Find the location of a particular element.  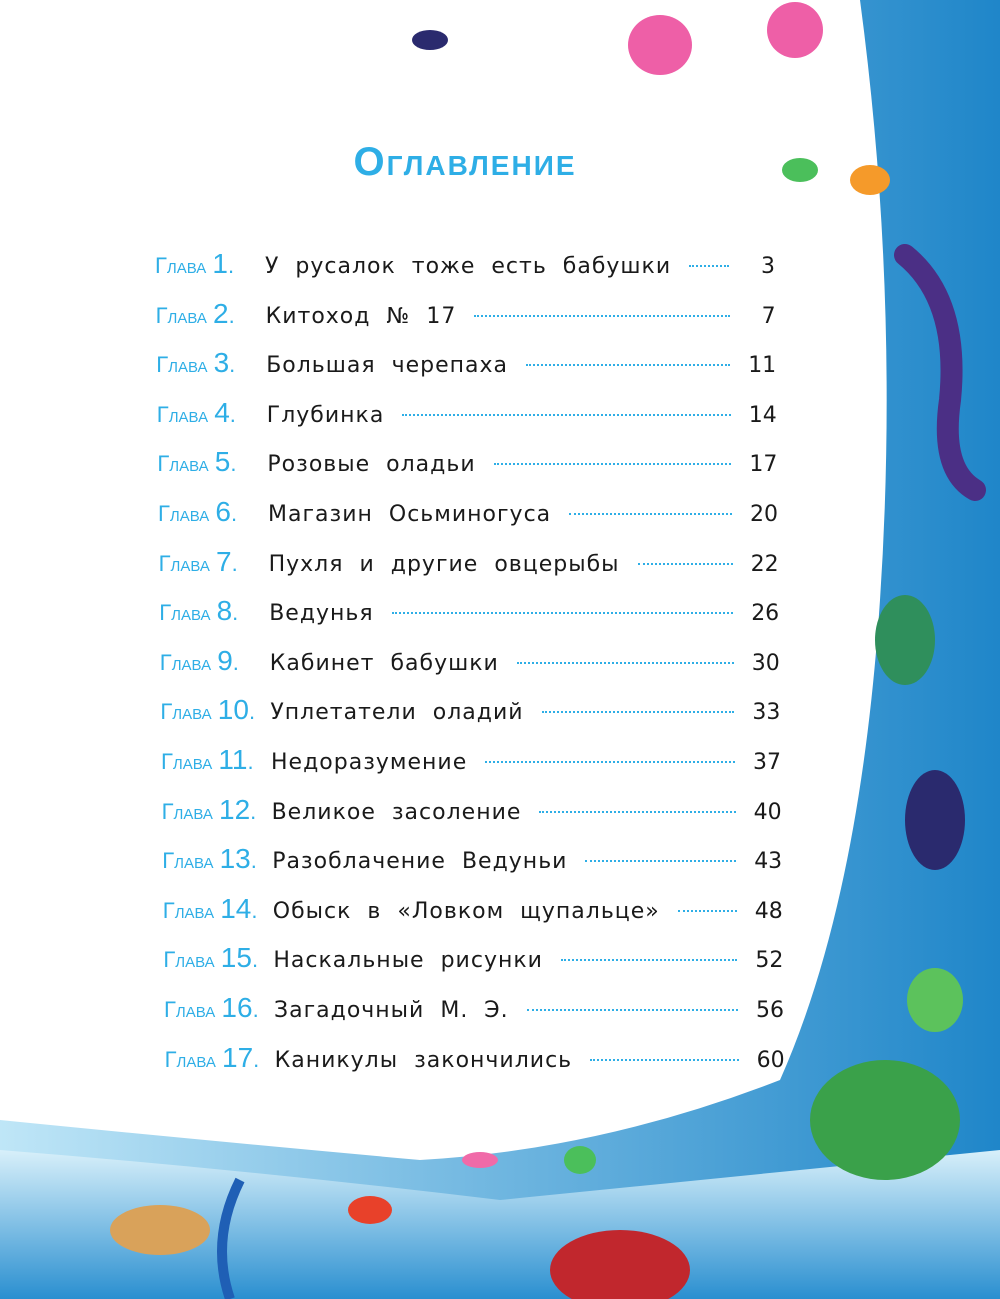

toc-row: Глава 9. Кабинет бабушки 30 is located at coordinates (470, 665).